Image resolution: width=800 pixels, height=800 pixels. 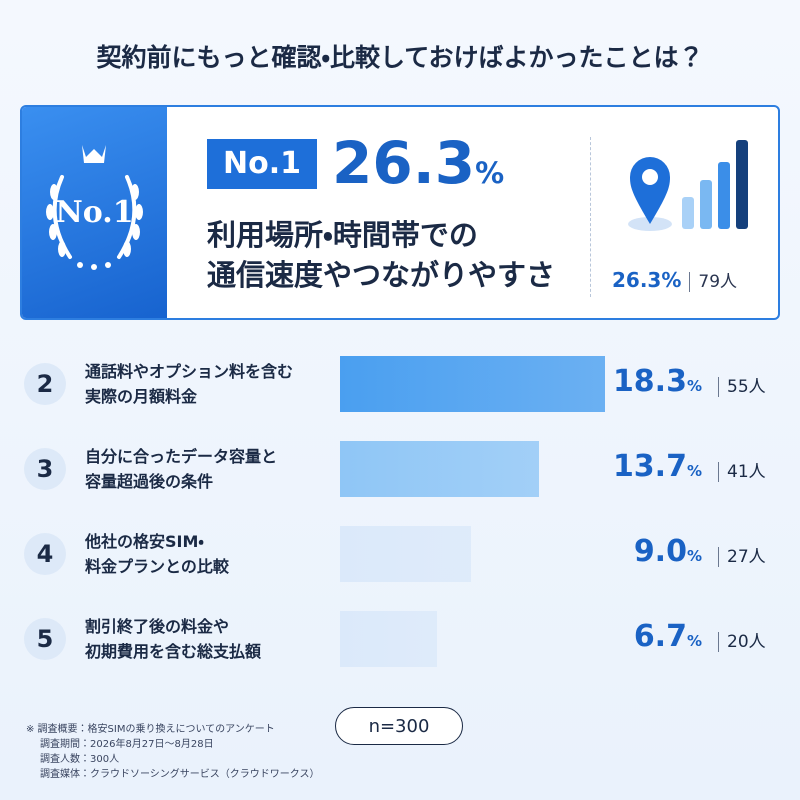 I want to click on count: 20人, so click(x=738, y=639).